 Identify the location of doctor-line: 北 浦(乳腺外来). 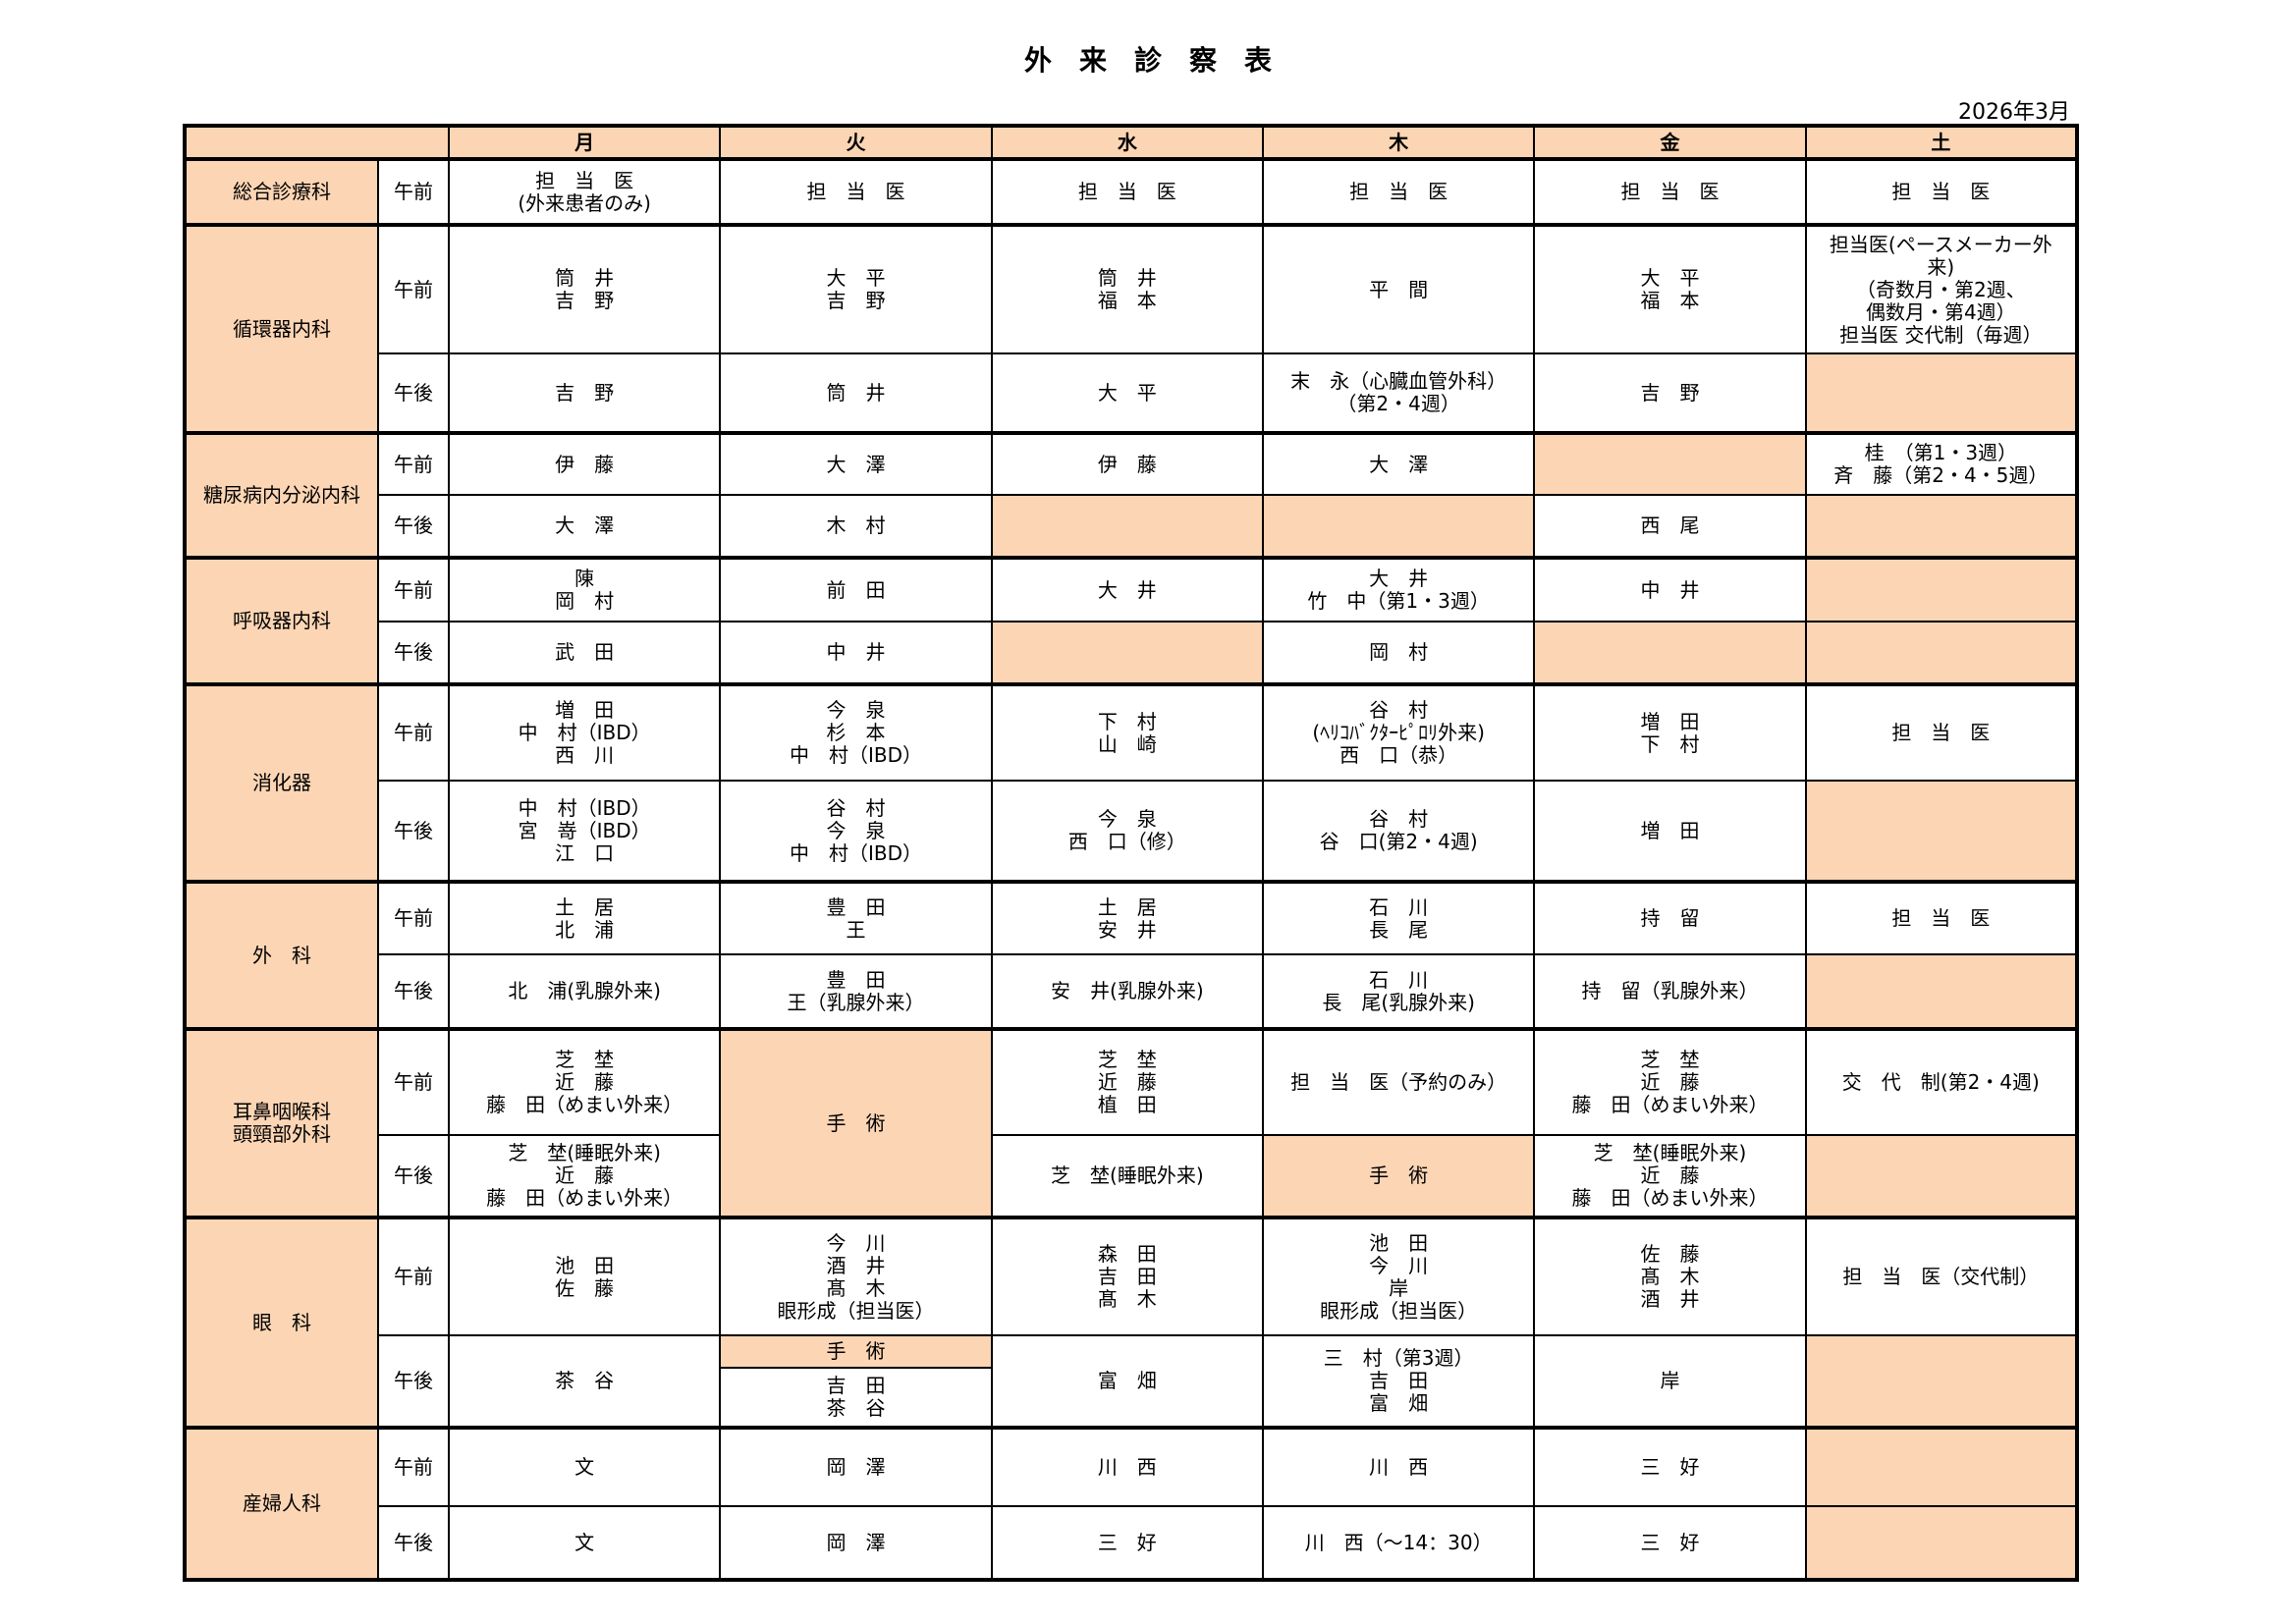
(584, 990).